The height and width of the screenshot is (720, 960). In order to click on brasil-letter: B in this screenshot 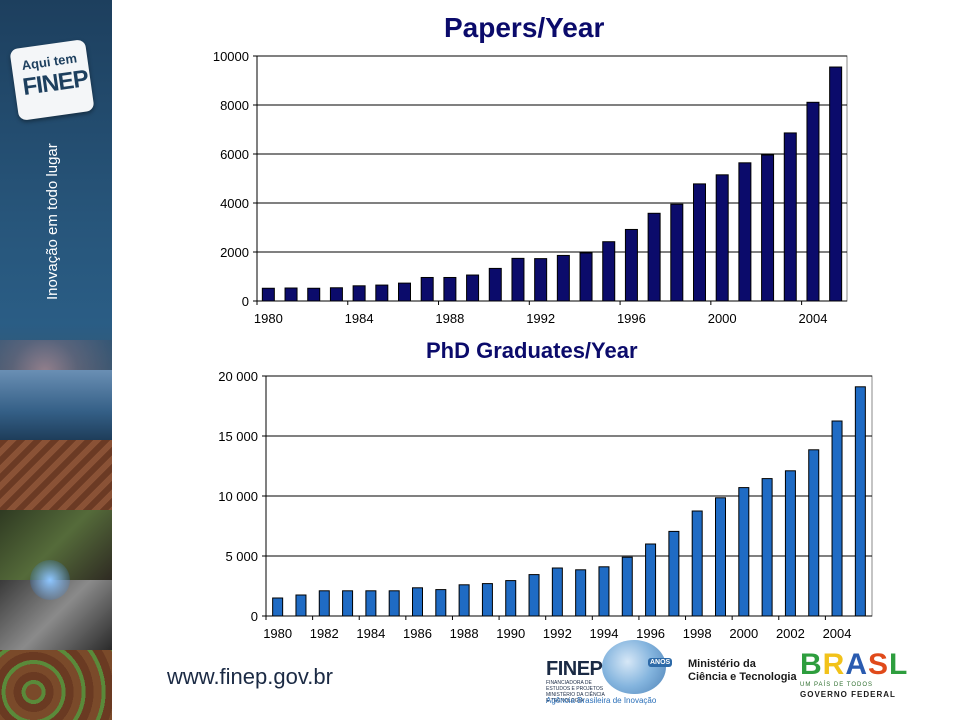, I will do `click(811, 664)`.